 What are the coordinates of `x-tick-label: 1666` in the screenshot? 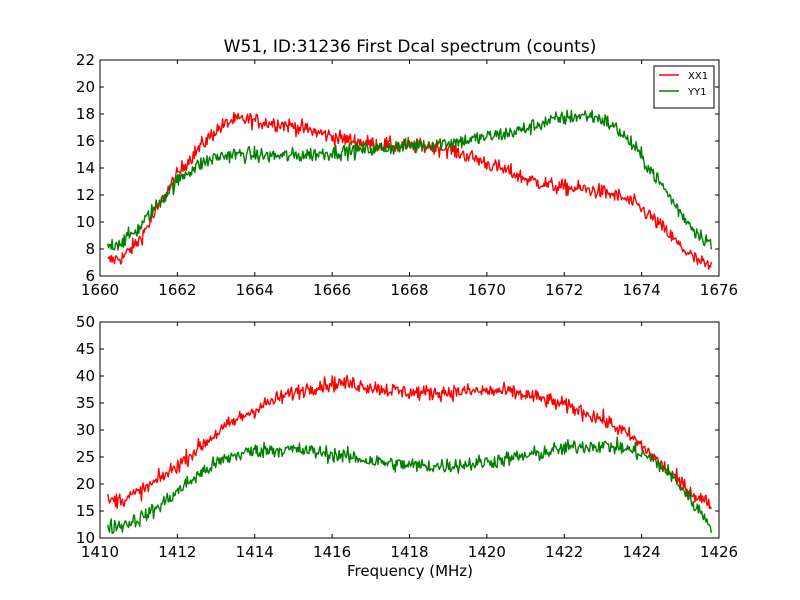 It's located at (332, 290).